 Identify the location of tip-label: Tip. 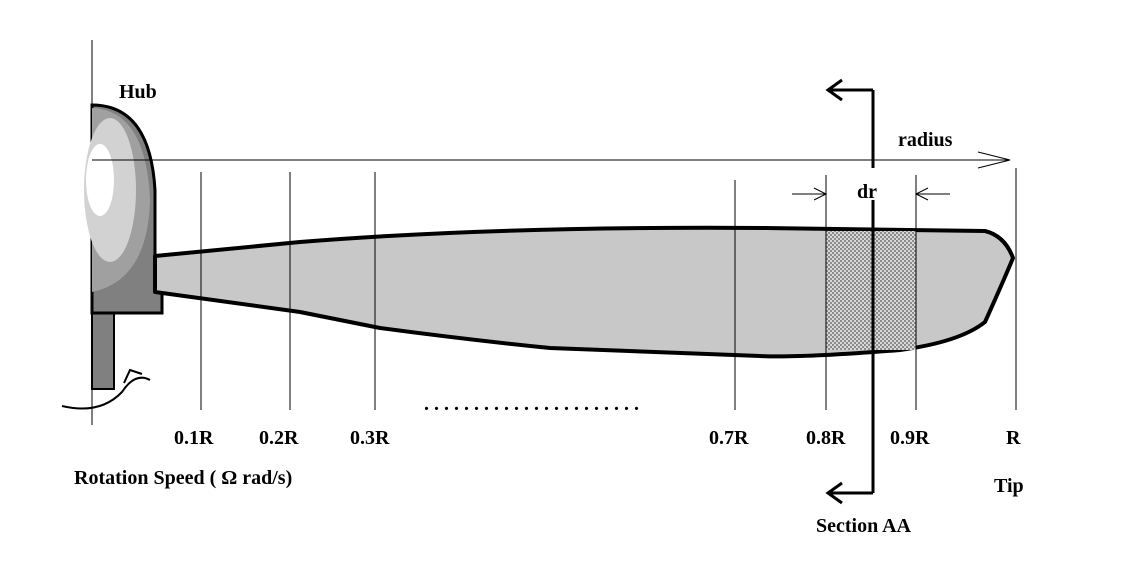
(1009, 486).